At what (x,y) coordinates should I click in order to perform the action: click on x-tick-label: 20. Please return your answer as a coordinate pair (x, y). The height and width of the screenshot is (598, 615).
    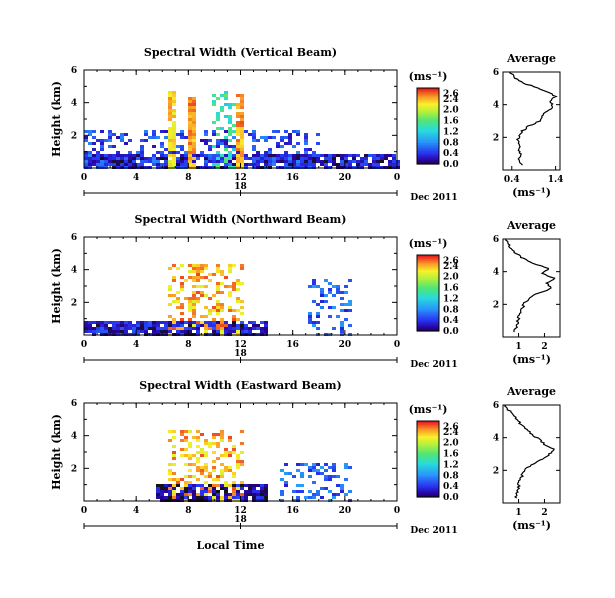
    Looking at the image, I should click on (345, 511).